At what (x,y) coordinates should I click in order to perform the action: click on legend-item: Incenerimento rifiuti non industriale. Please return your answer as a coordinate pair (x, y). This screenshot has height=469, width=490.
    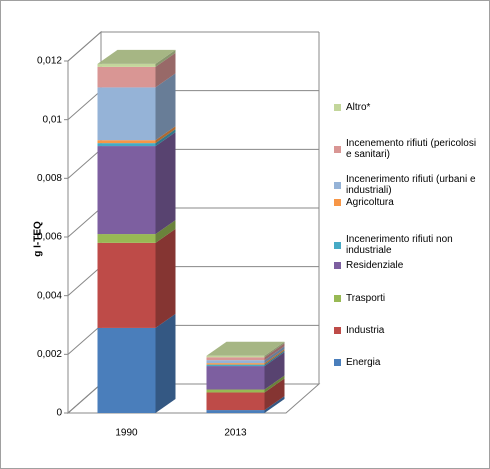
    Looking at the image, I should click on (409, 245).